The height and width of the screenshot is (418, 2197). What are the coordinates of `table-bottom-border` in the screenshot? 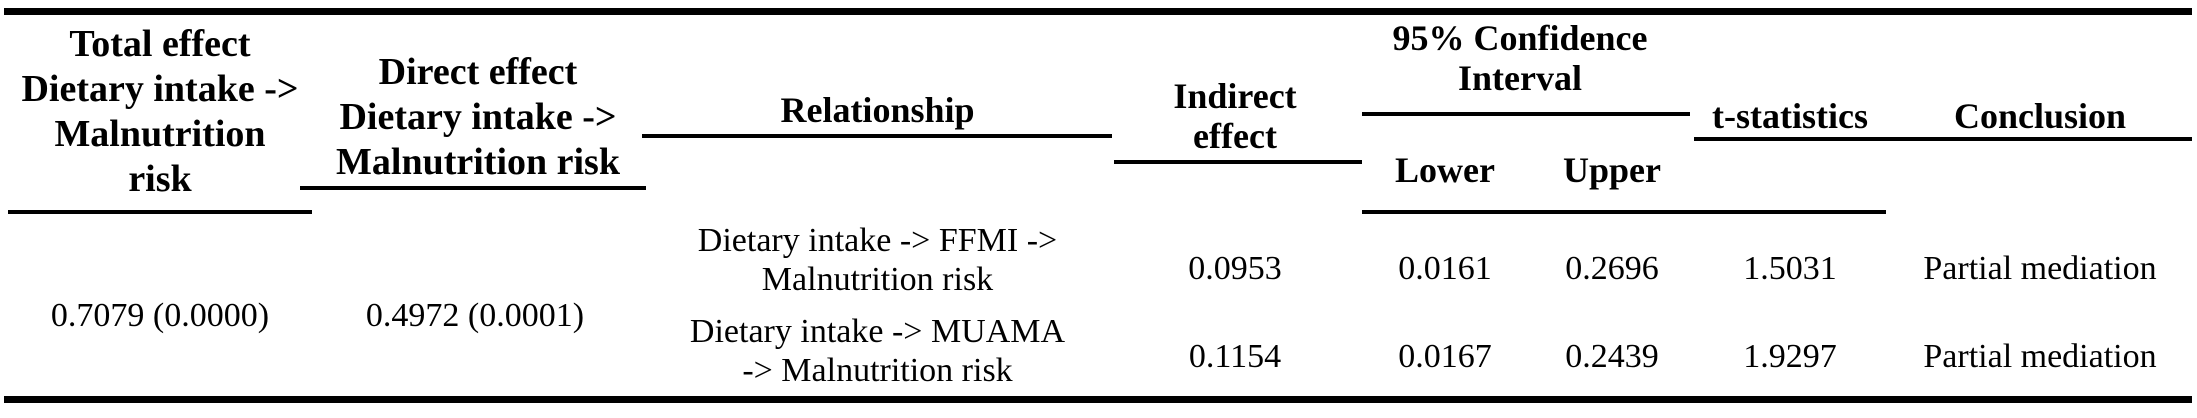 It's located at (1098, 399).